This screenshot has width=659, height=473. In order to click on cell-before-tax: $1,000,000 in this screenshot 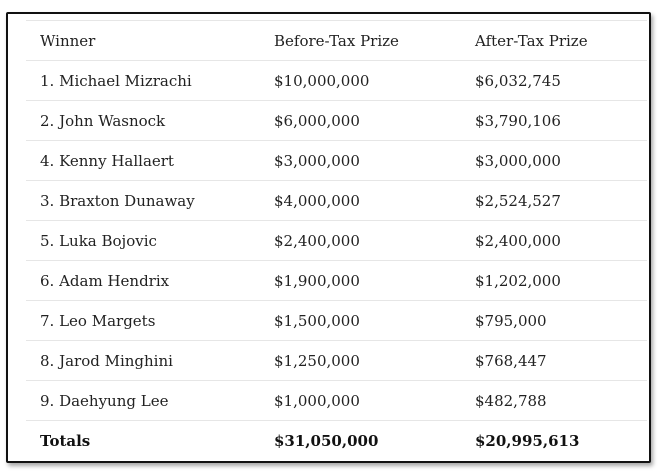, I will do `click(317, 400)`.